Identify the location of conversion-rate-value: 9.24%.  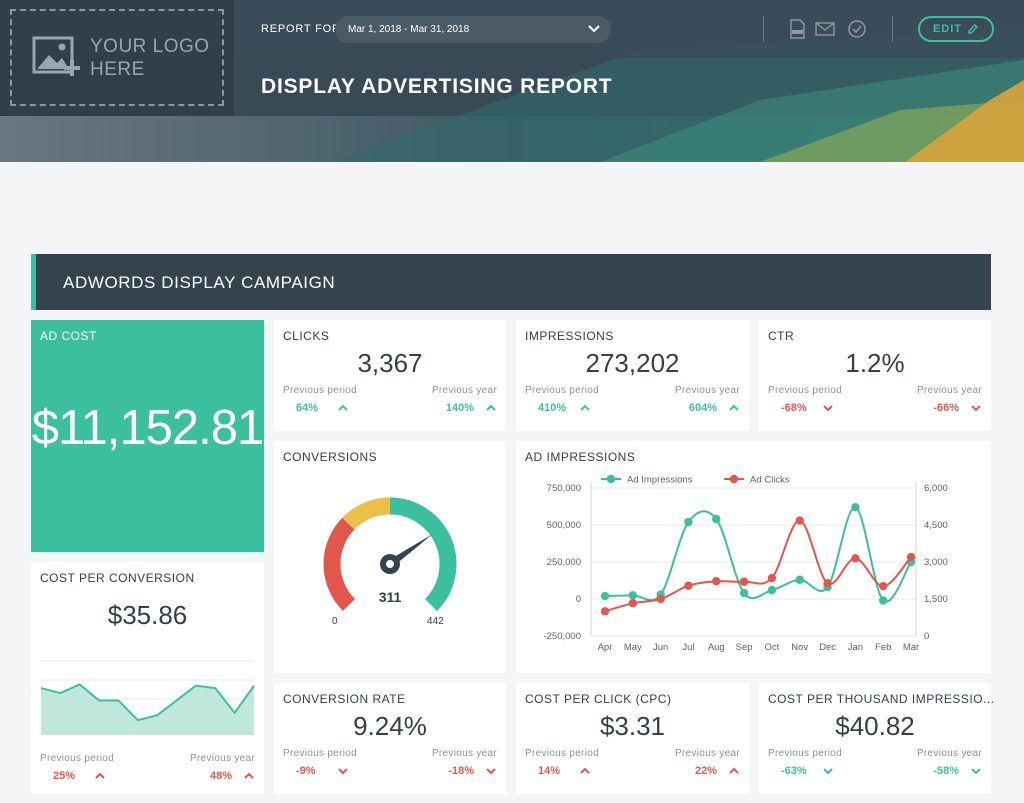
(390, 726).